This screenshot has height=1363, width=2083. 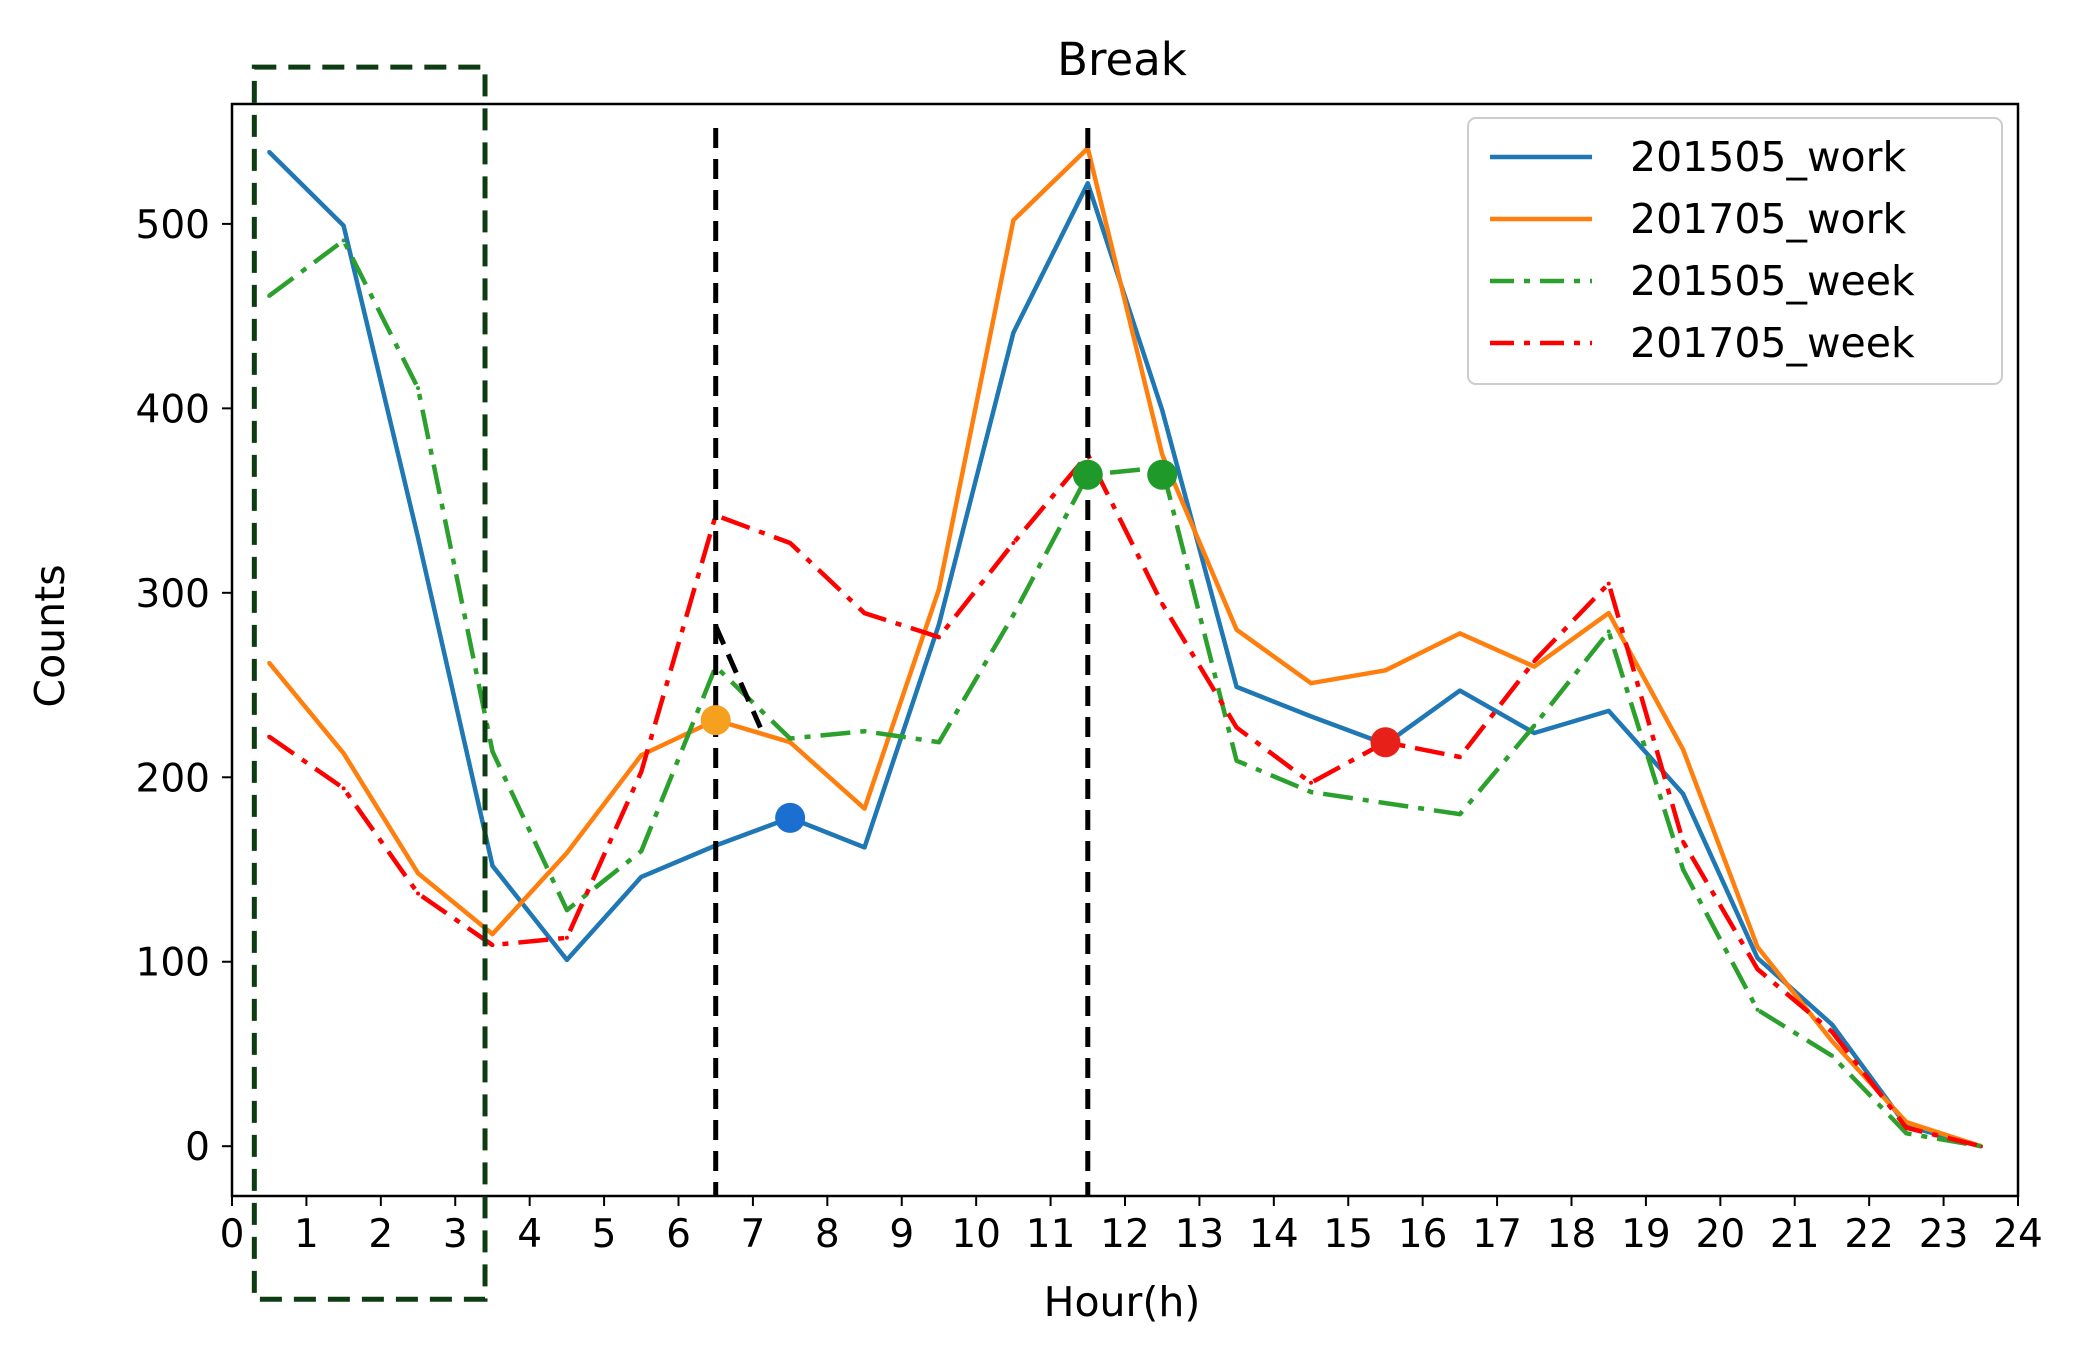 What do you see at coordinates (1869, 1234) in the screenshot?
I see `x-tick-label: 22` at bounding box center [1869, 1234].